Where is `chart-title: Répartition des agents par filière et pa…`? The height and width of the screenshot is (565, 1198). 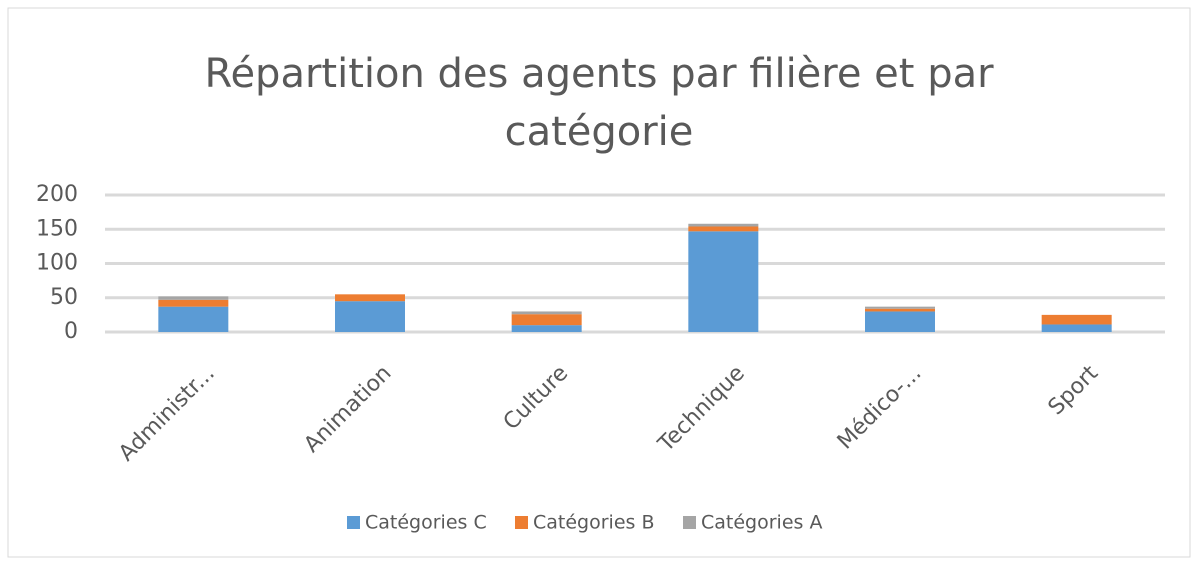 chart-title: Répartition des agents par filière et pa… is located at coordinates (599, 103).